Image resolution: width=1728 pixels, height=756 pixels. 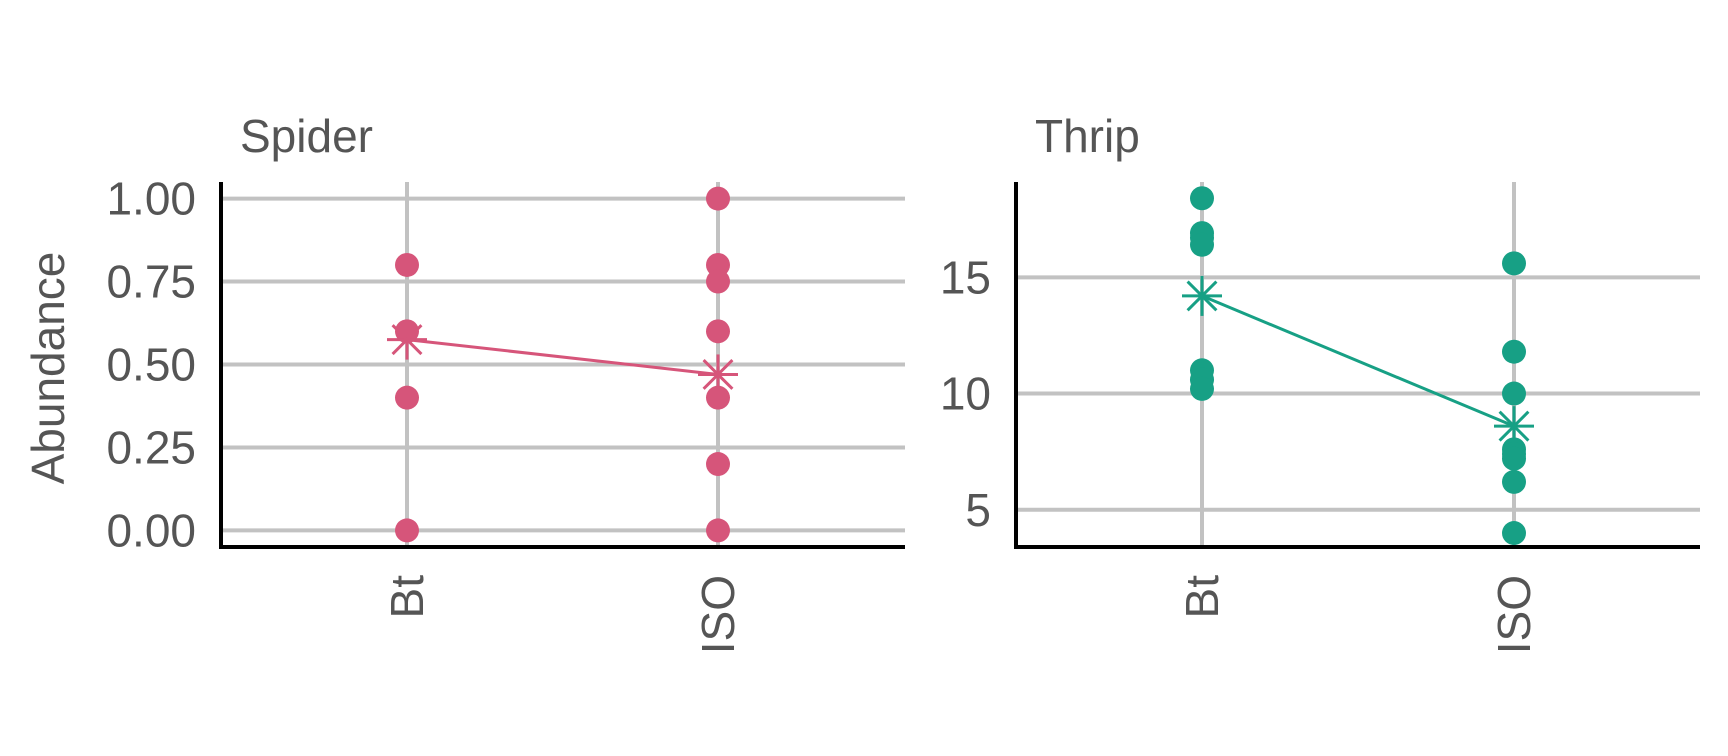 I want to click on y-axis-title: Abundance, so click(x=48, y=368).